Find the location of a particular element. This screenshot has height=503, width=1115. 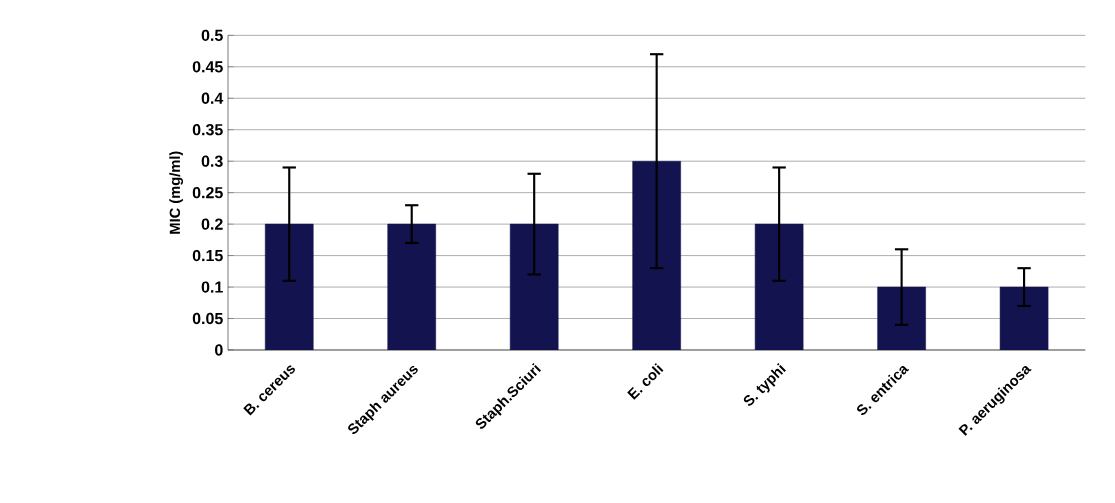

x-tick-label: E. coli is located at coordinates (645, 381).